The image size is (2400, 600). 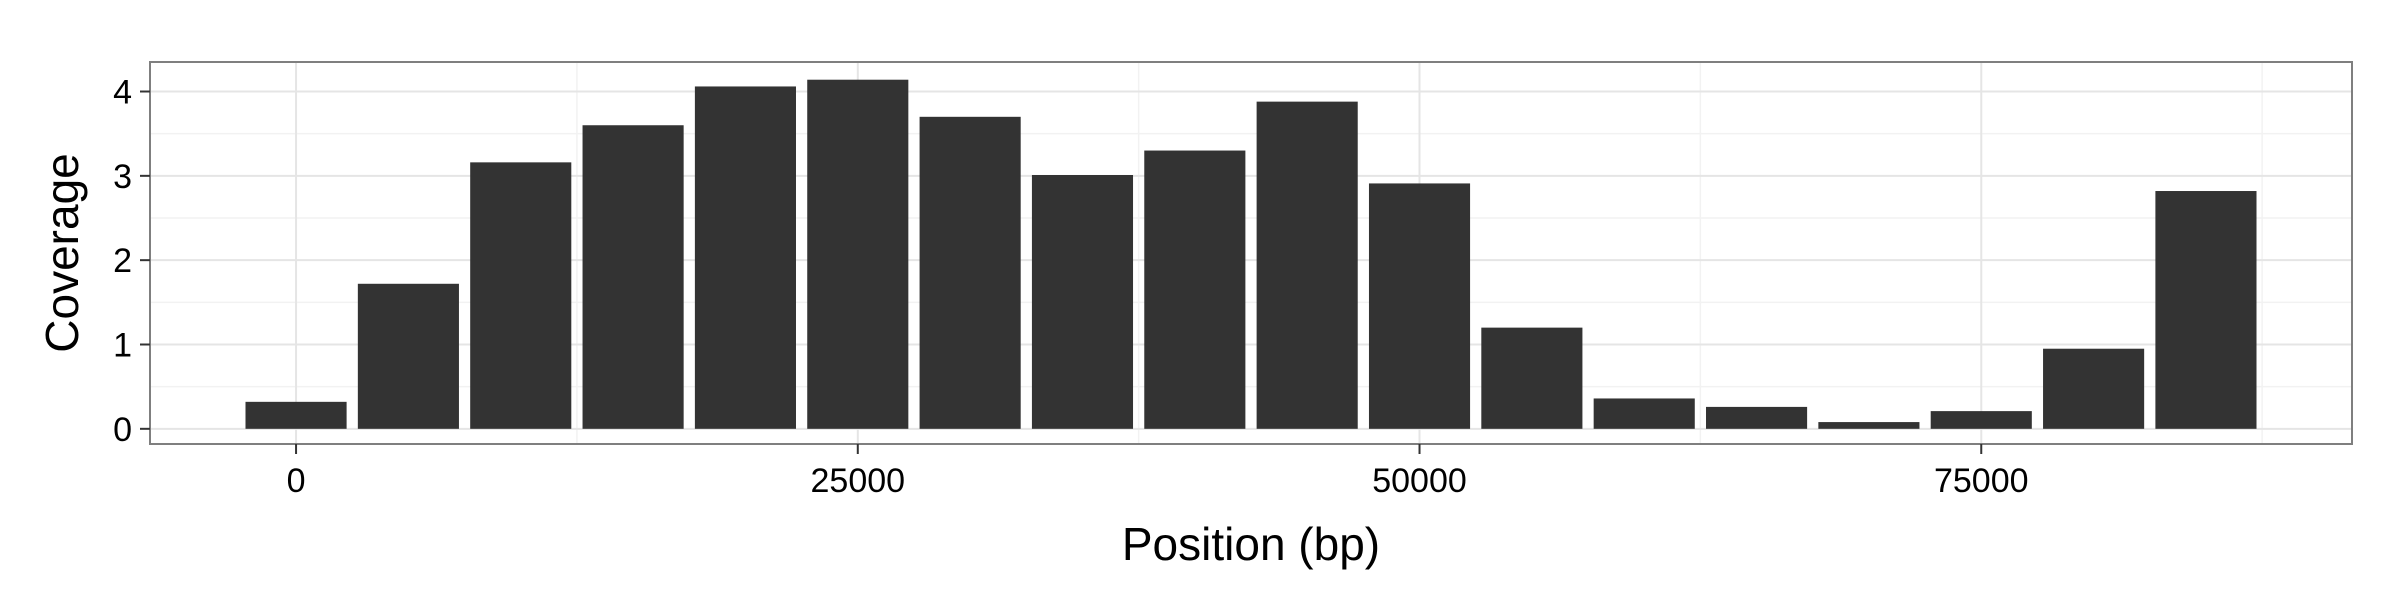 I want to click on x-tick-label: 50000, so click(x=1419, y=481).